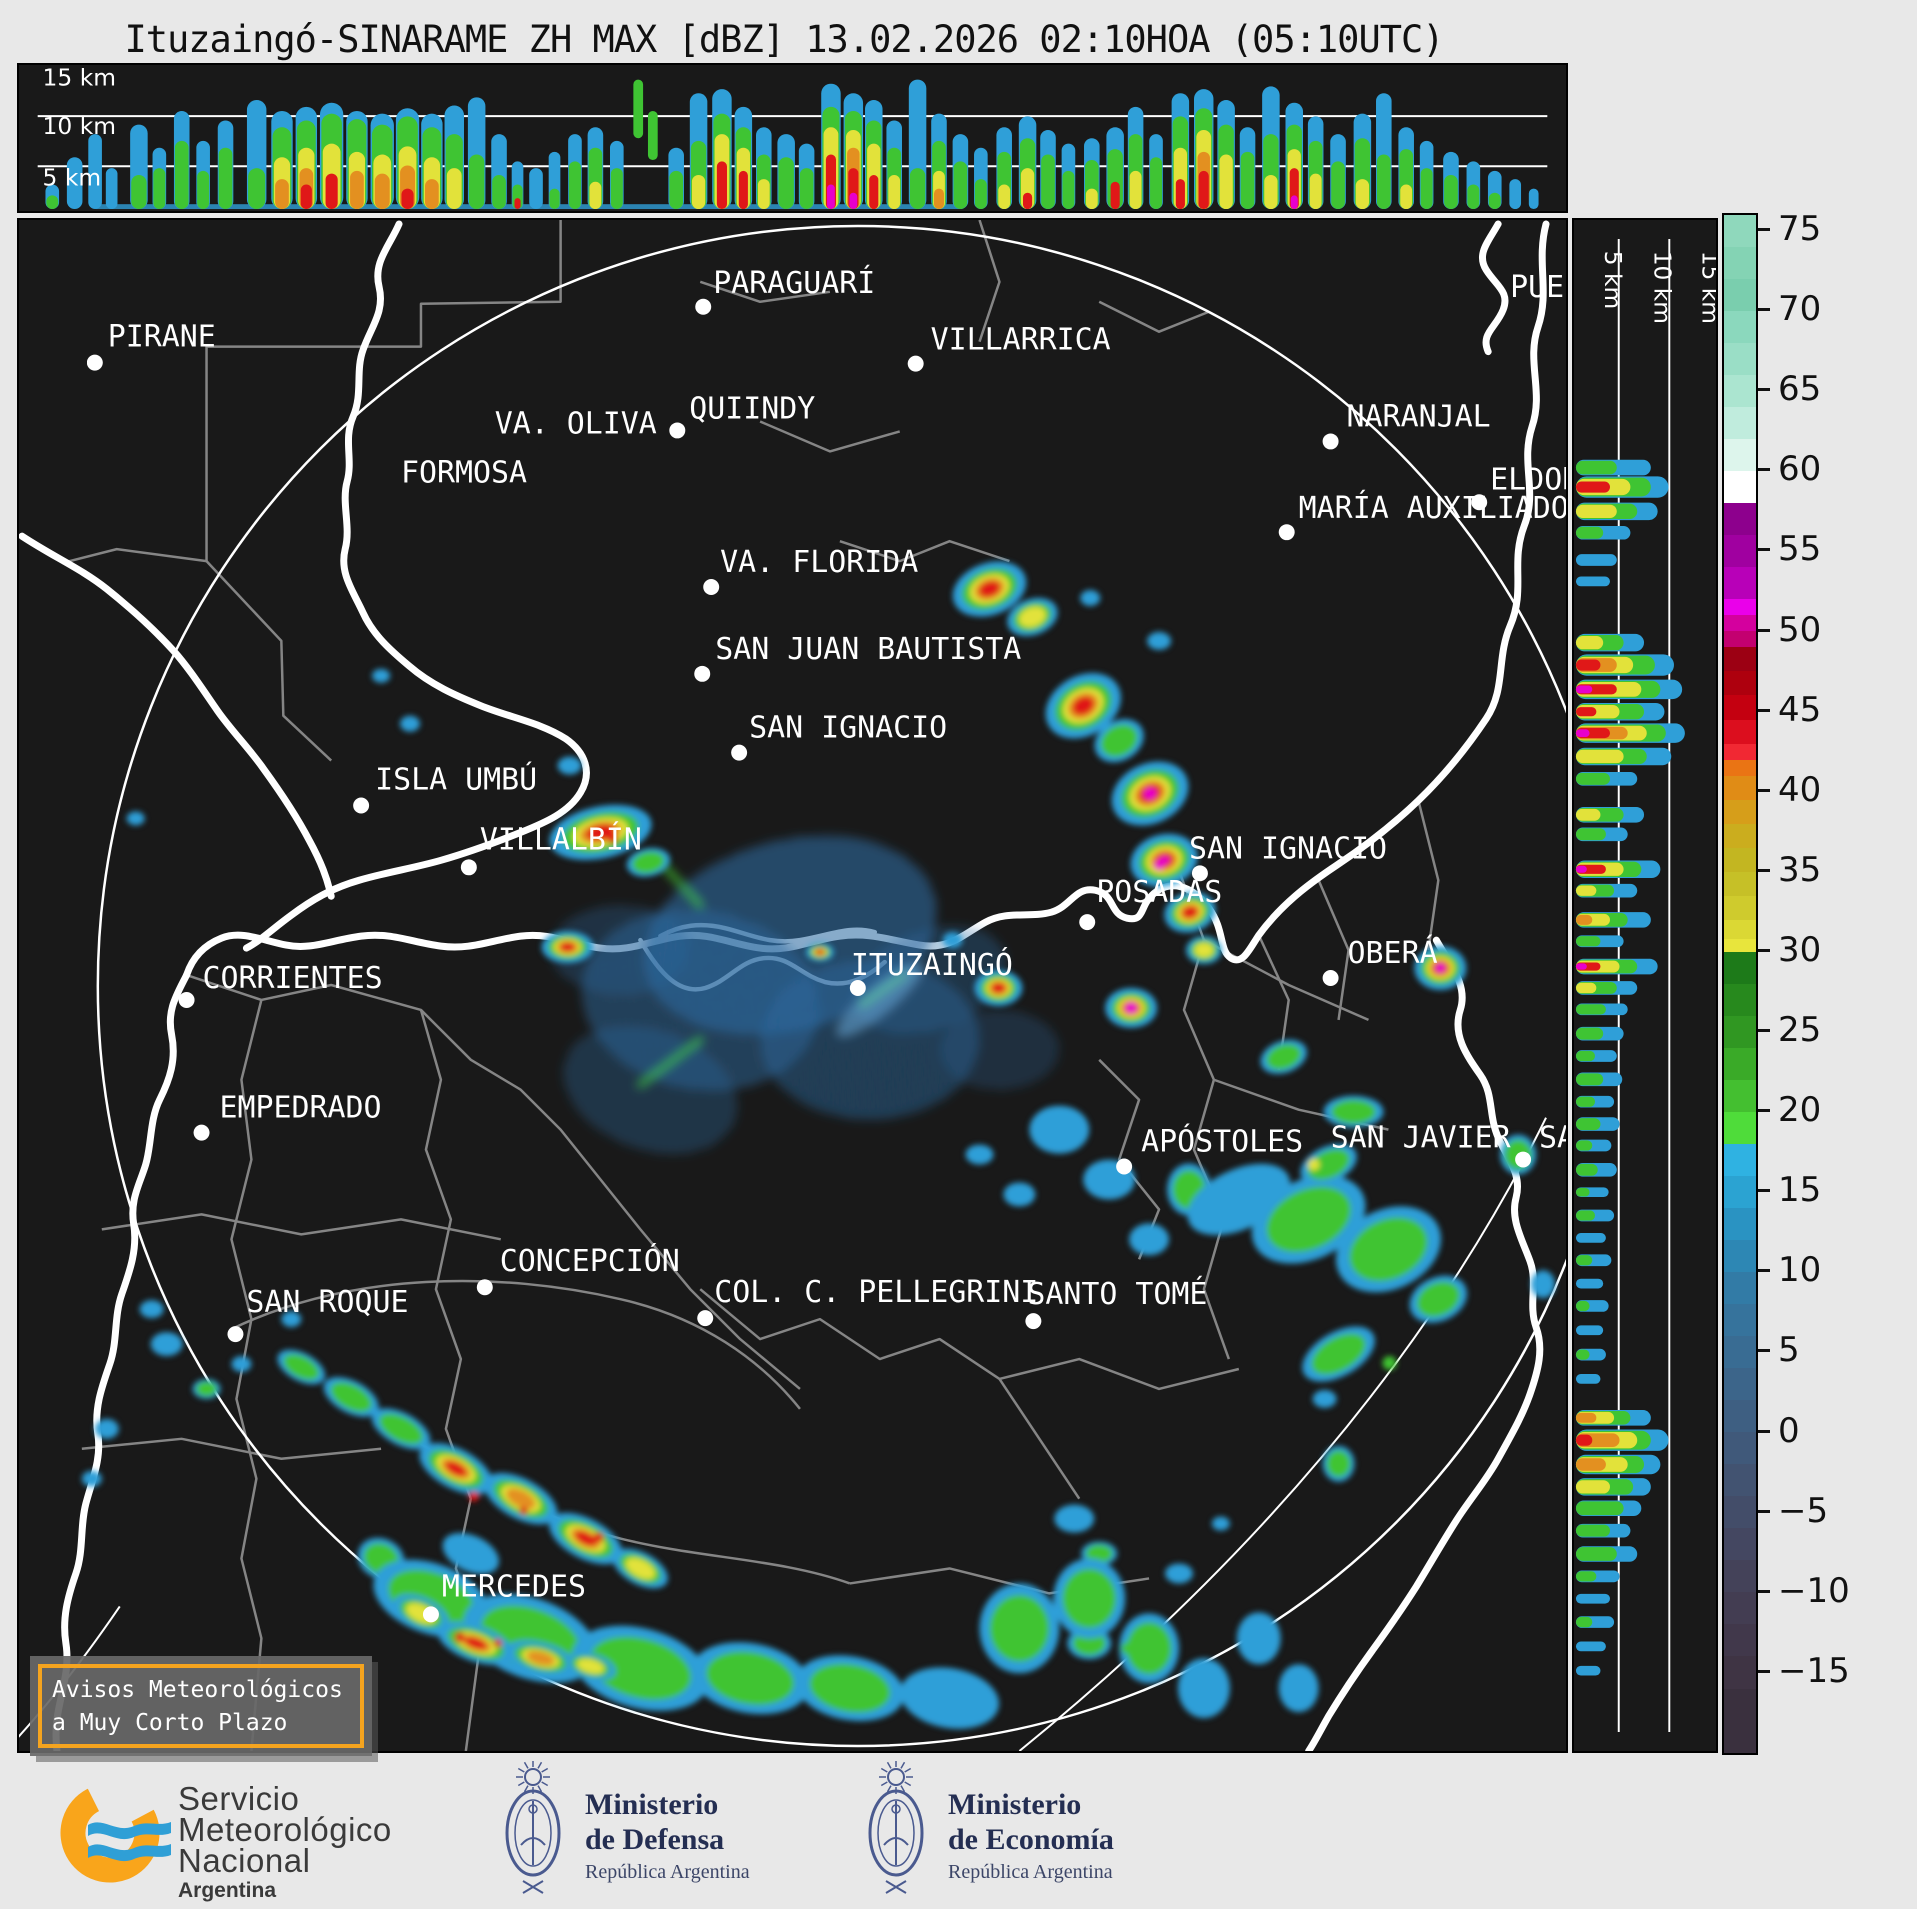 This screenshot has height=1909, width=1917. What do you see at coordinates (1814, 1590) in the screenshot?
I see `colorbar-tick-label: −10` at bounding box center [1814, 1590].